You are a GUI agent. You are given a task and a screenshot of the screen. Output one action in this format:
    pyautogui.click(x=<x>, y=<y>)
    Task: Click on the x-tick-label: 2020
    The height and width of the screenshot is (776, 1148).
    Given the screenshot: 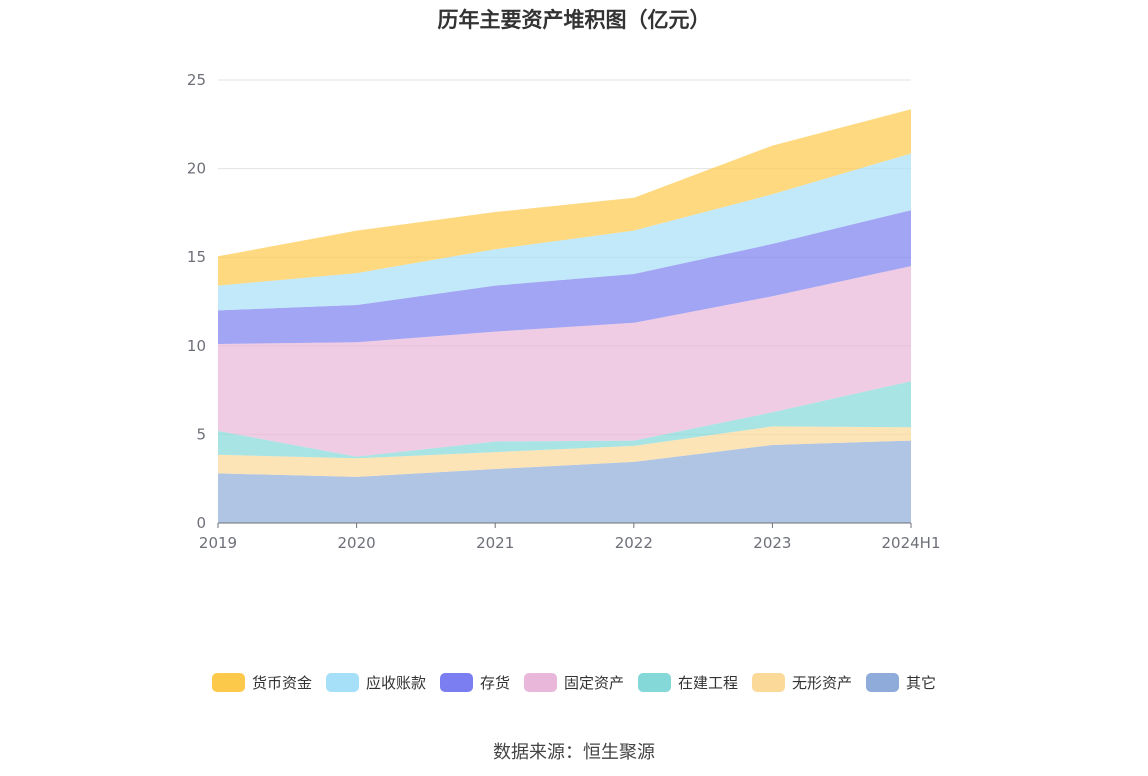 What is the action you would take?
    pyautogui.click(x=357, y=543)
    